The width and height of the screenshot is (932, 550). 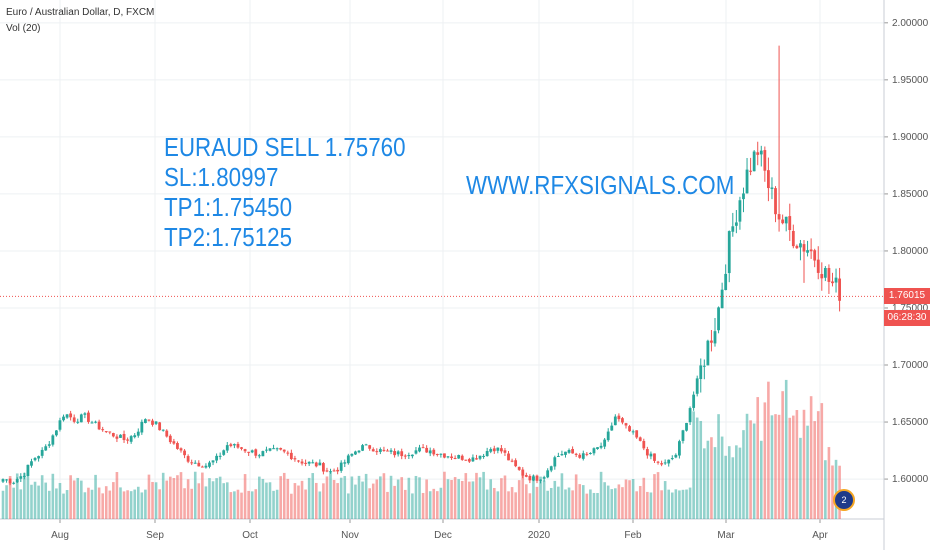 What do you see at coordinates (910, 365) in the screenshot?
I see `price-axis-label: 1.70000` at bounding box center [910, 365].